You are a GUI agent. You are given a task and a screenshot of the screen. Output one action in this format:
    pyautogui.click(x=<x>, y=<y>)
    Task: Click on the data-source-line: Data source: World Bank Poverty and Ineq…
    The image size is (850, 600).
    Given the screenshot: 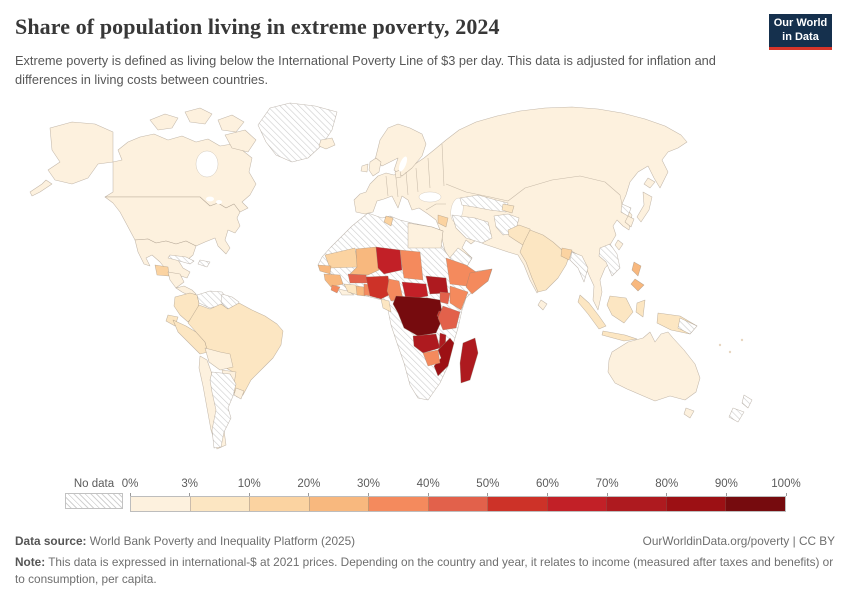 What is the action you would take?
    pyautogui.click(x=185, y=541)
    